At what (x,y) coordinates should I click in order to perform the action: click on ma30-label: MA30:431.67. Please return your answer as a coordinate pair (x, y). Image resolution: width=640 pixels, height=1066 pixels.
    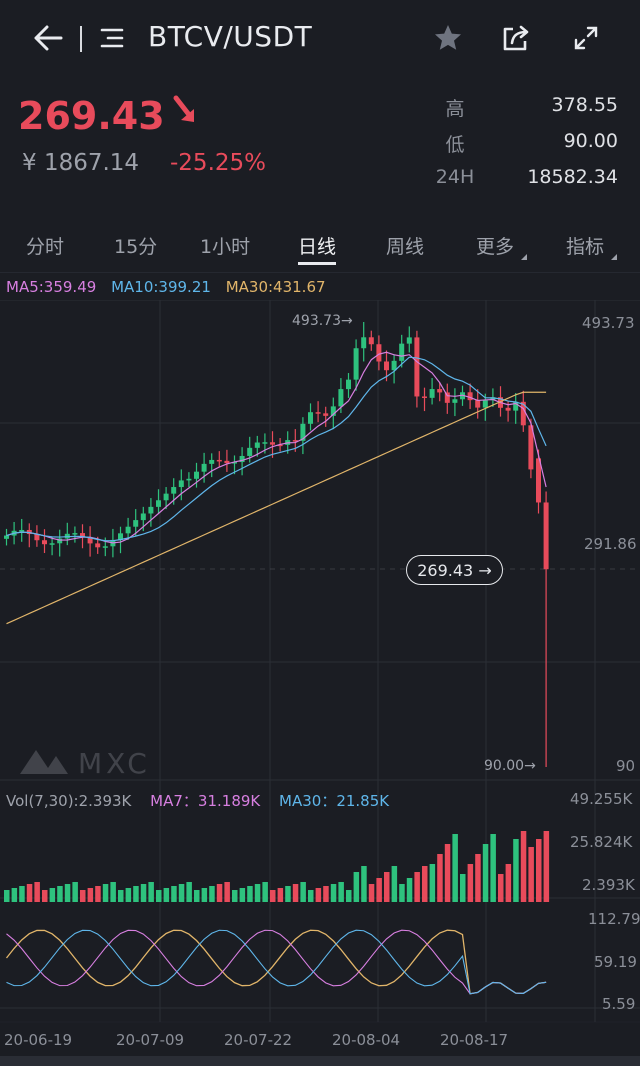
    Looking at the image, I should click on (275, 287).